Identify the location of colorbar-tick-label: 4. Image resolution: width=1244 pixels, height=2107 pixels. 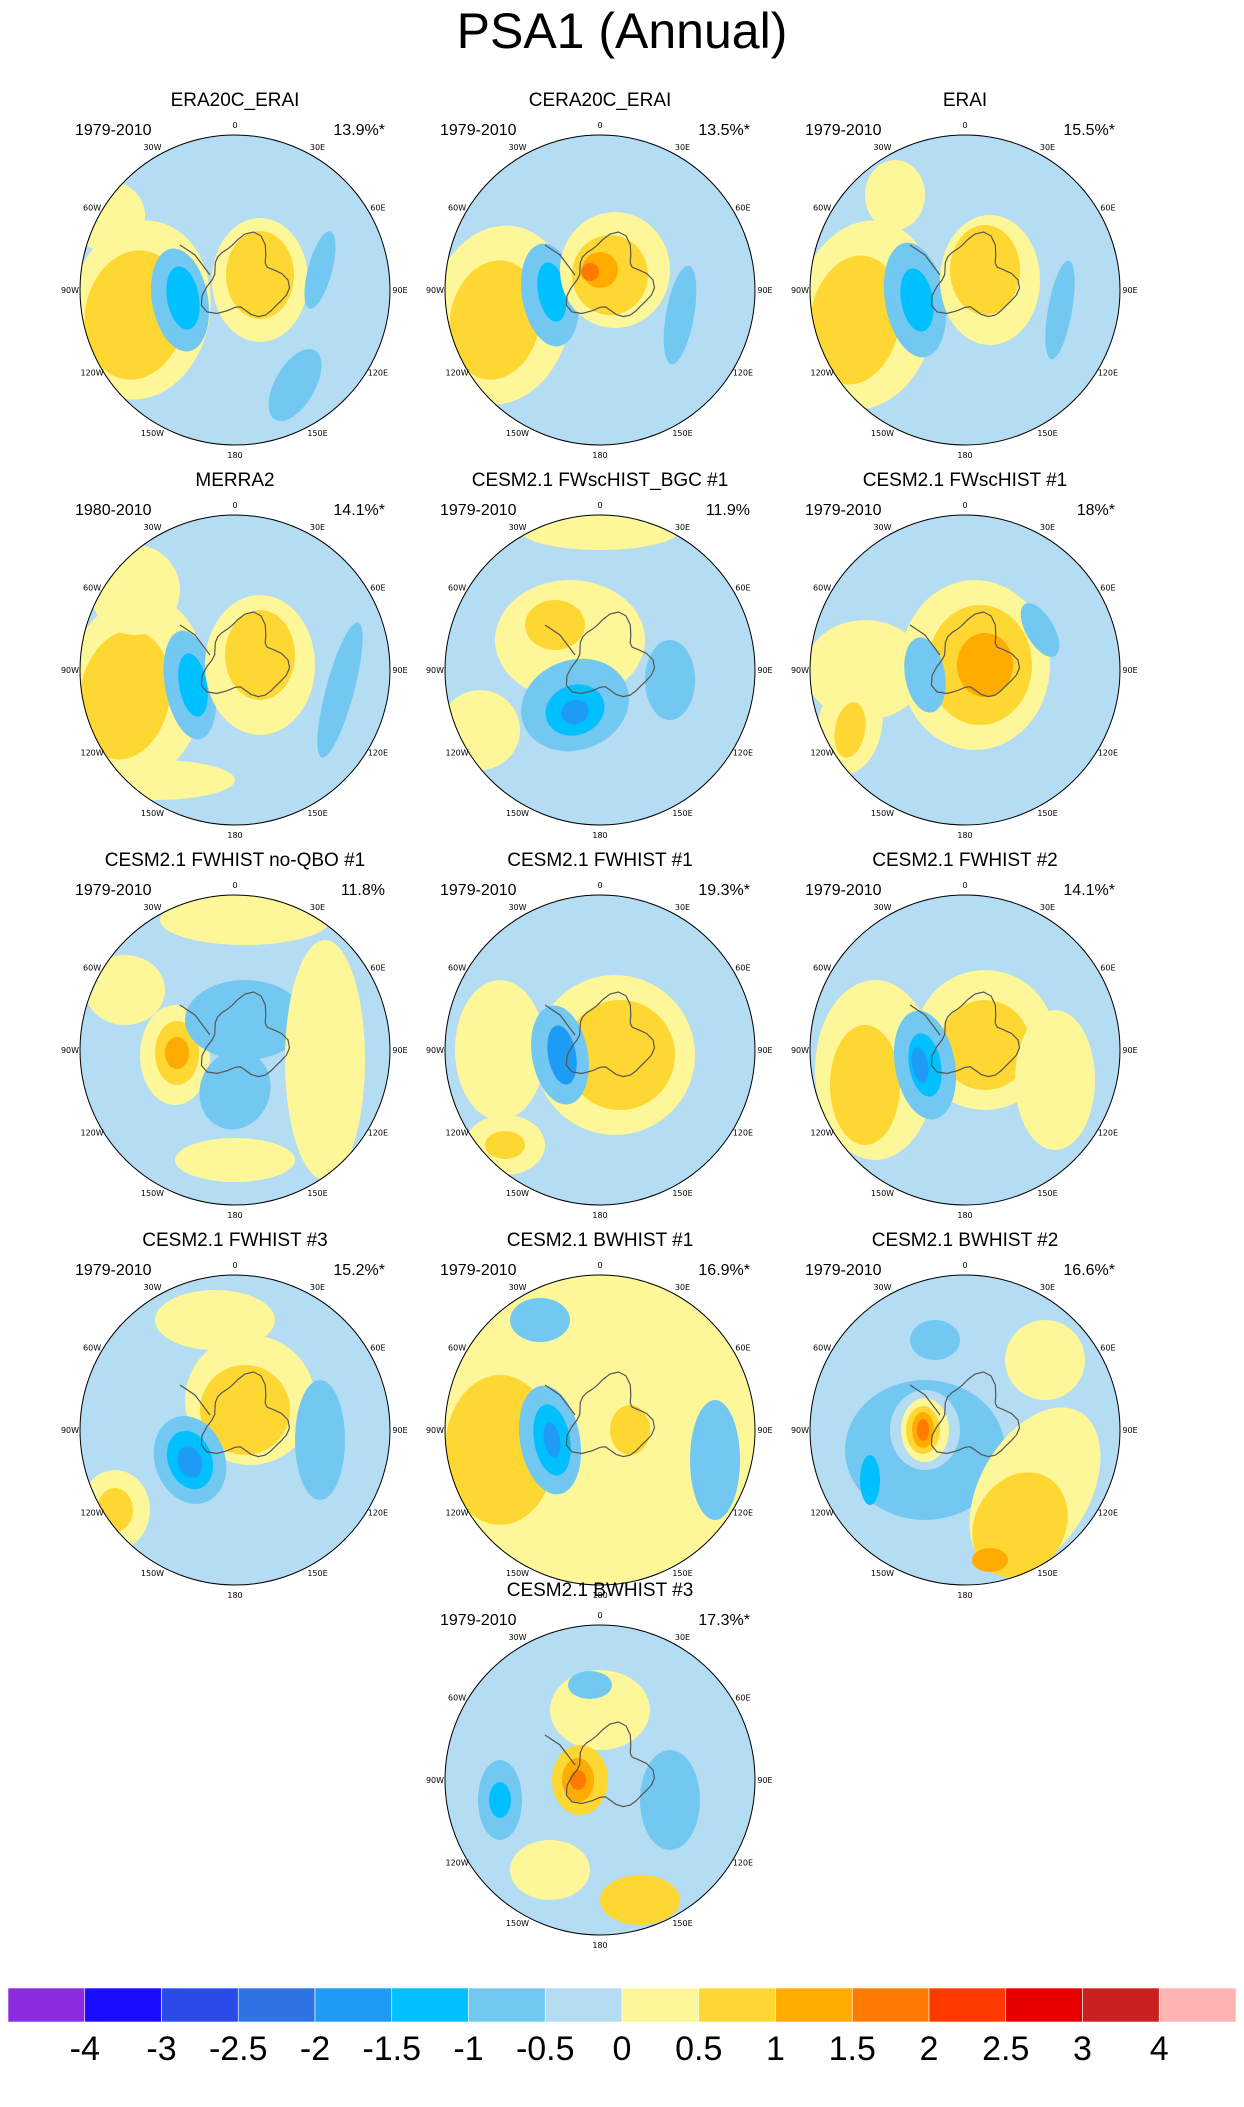
(1159, 2049).